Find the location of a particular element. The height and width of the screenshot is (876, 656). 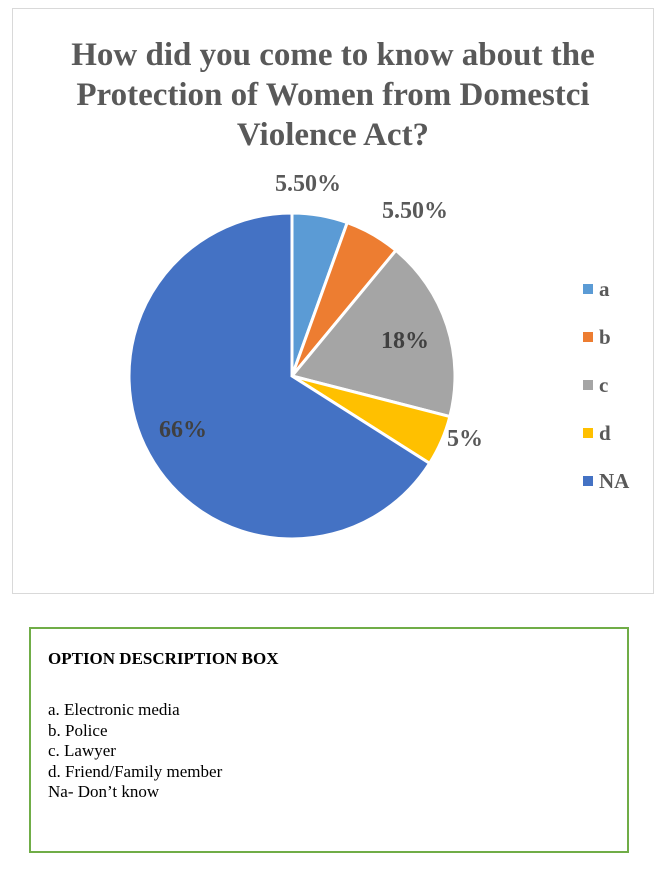

data-label-a: 5.50% is located at coordinates (308, 184).